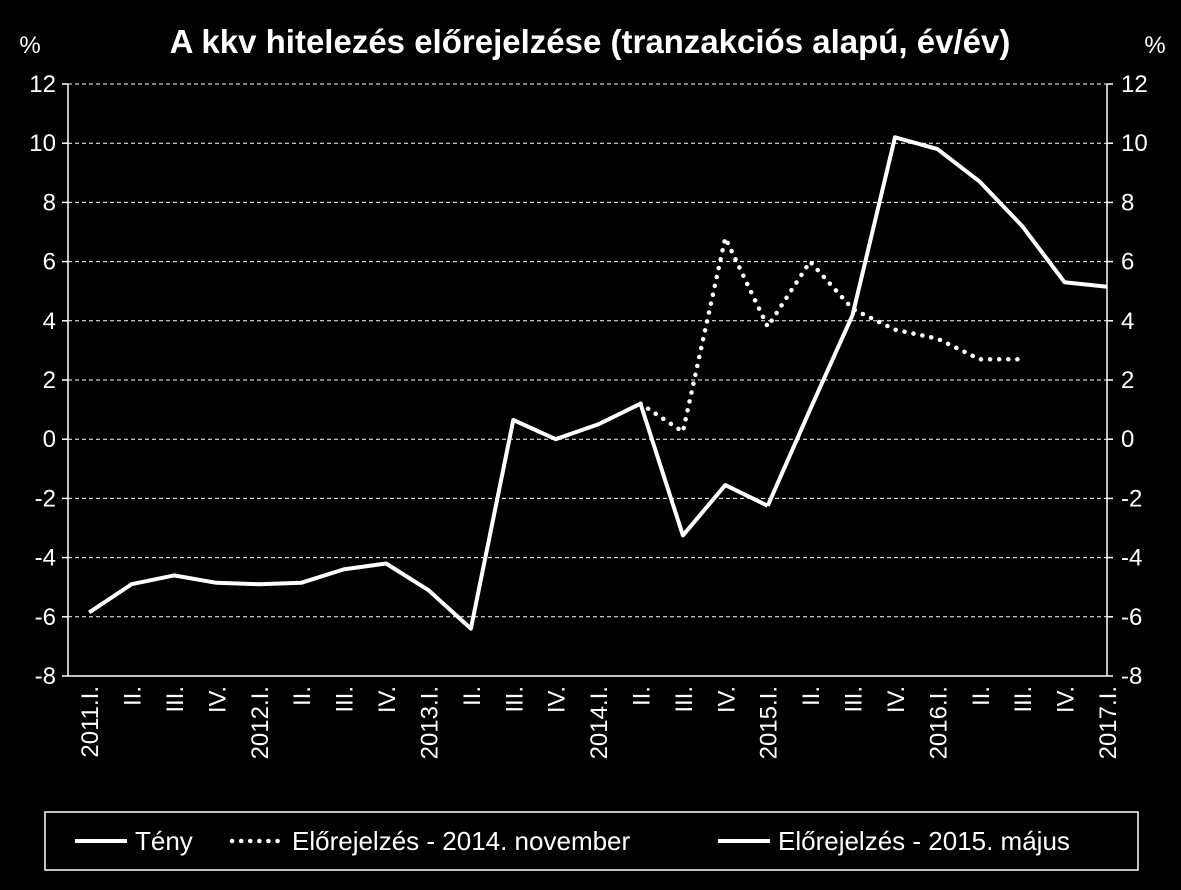  Describe the element at coordinates (1127, 321) in the screenshot. I see `y-tick-label-right: 4` at that location.